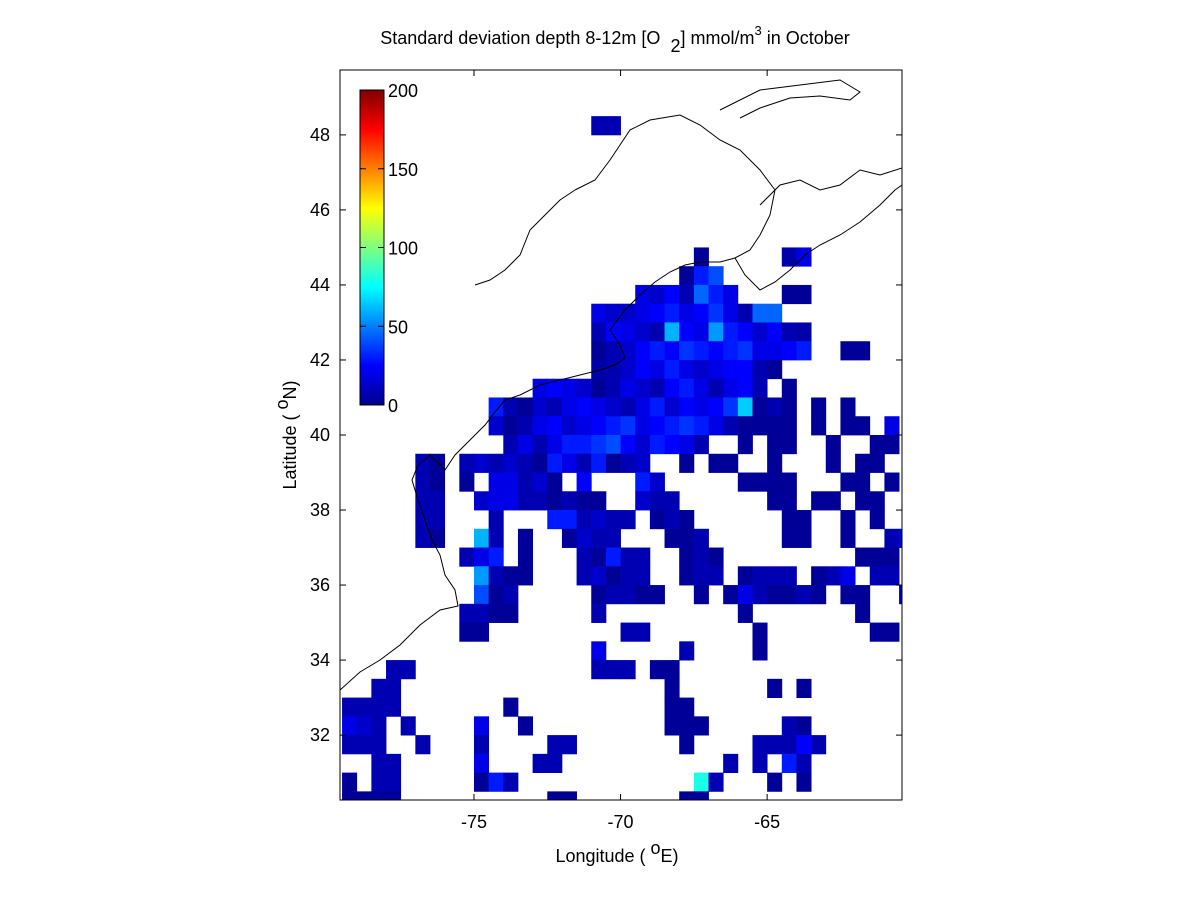 The height and width of the screenshot is (900, 1200). What do you see at coordinates (818, 237) in the screenshot?
I see `coast` at bounding box center [818, 237].